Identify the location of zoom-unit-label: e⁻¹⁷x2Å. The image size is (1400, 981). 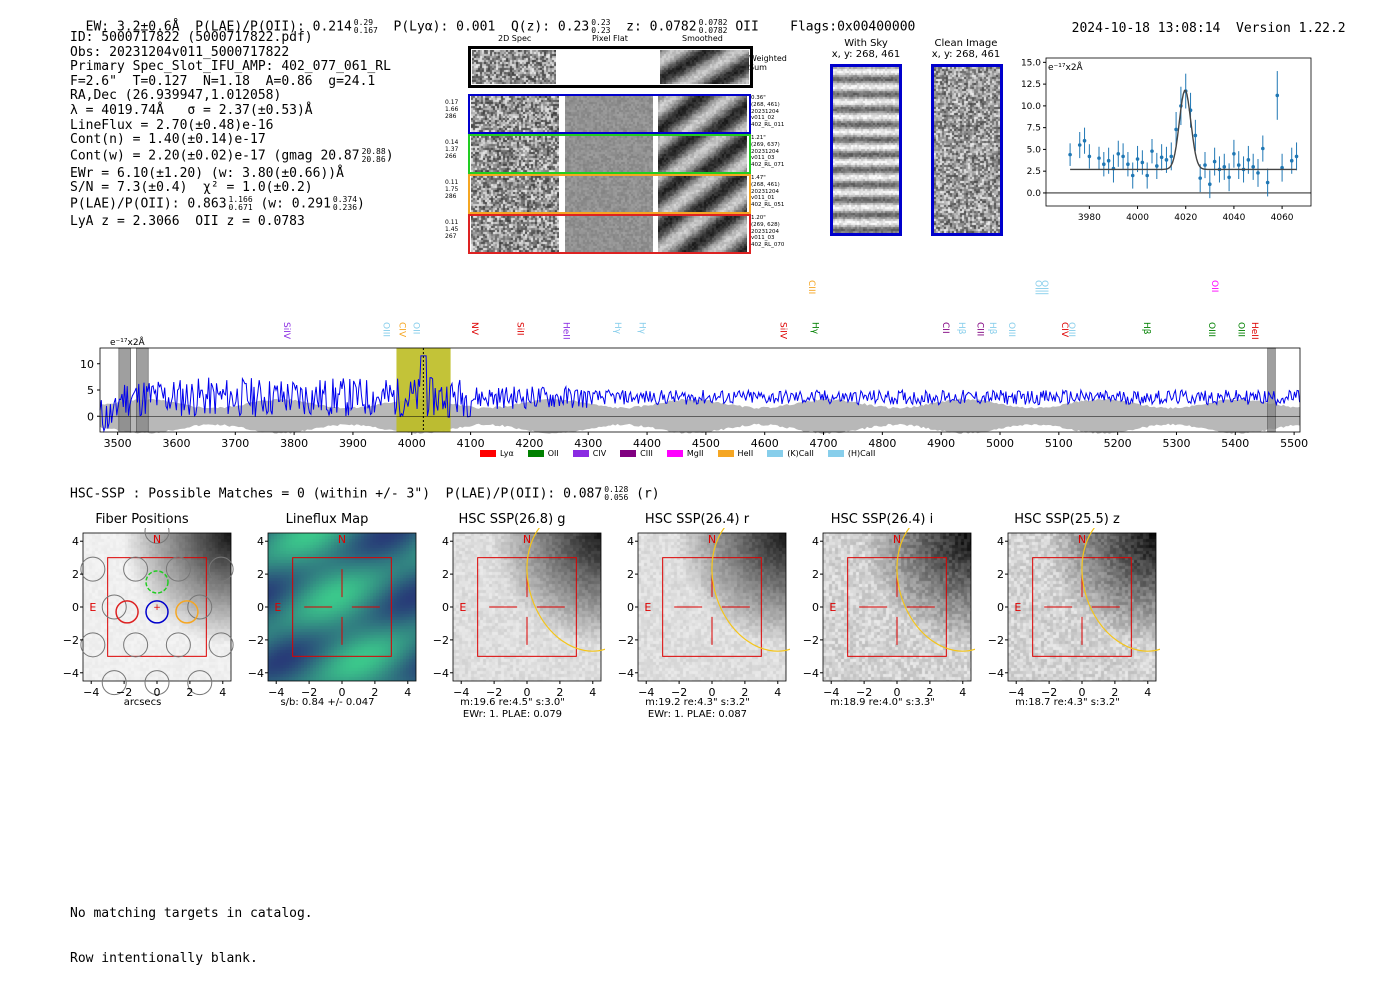
(1066, 67).